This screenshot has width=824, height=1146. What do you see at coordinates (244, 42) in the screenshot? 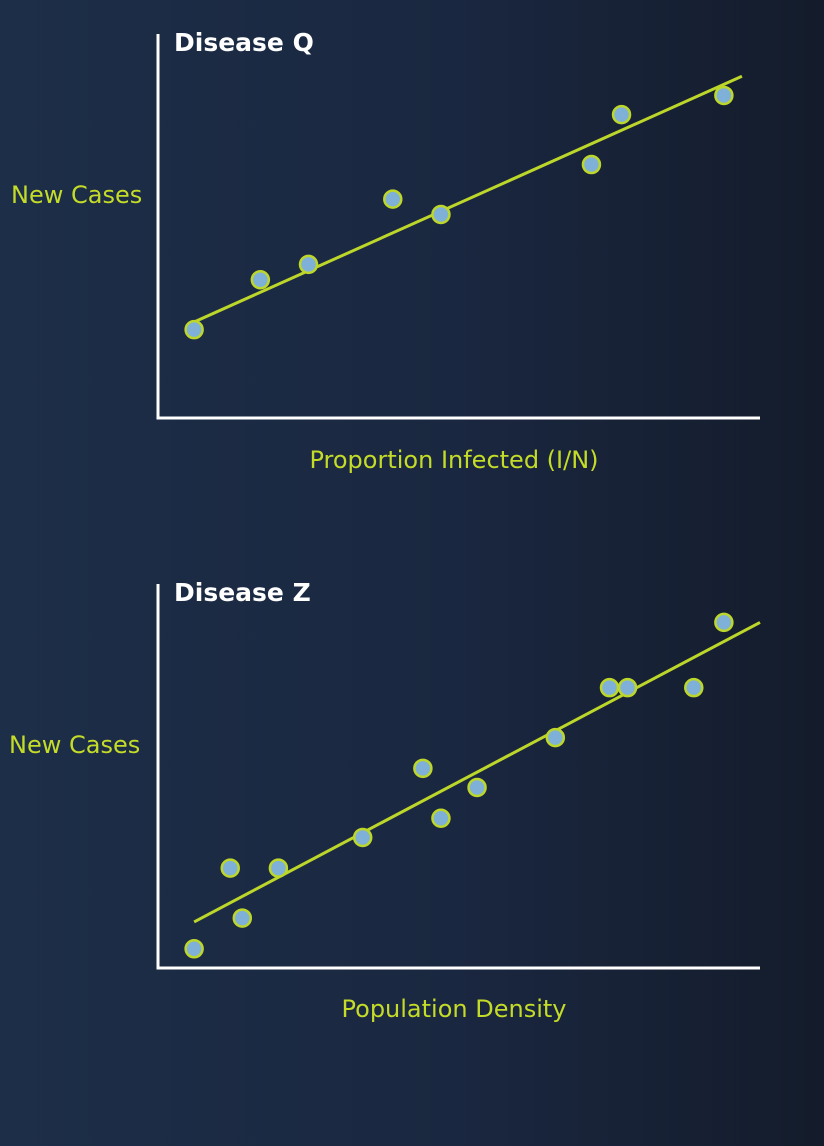
I see `chart-title: Disease Q` at bounding box center [244, 42].